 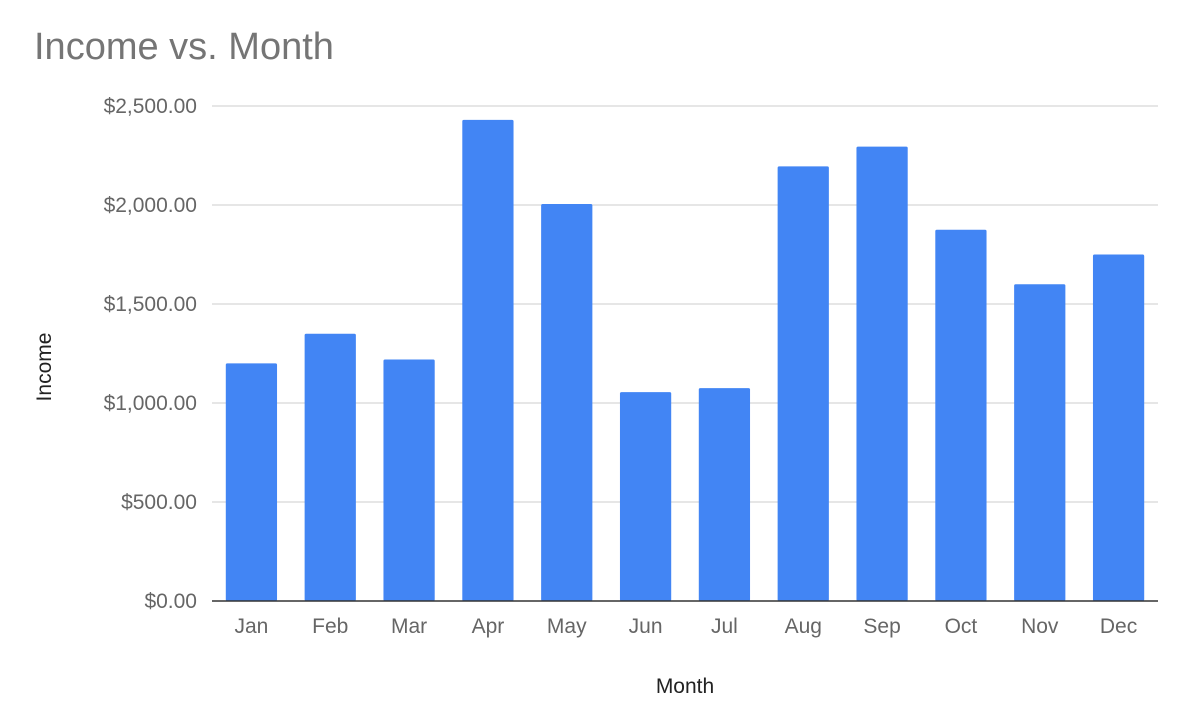 I want to click on x-tick-label: Aug, so click(x=803, y=626).